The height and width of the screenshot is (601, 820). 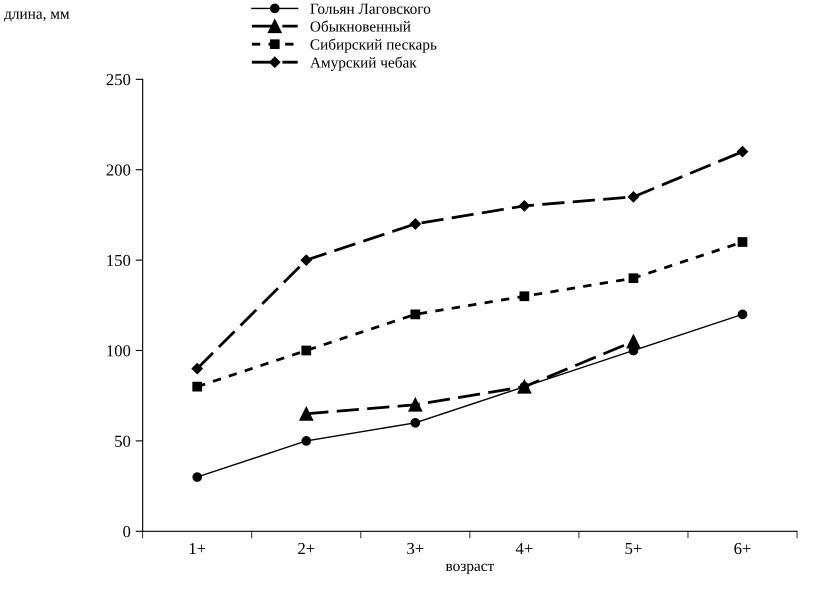 What do you see at coordinates (126, 532) in the screenshot?
I see `y-tick-label: 0` at bounding box center [126, 532].